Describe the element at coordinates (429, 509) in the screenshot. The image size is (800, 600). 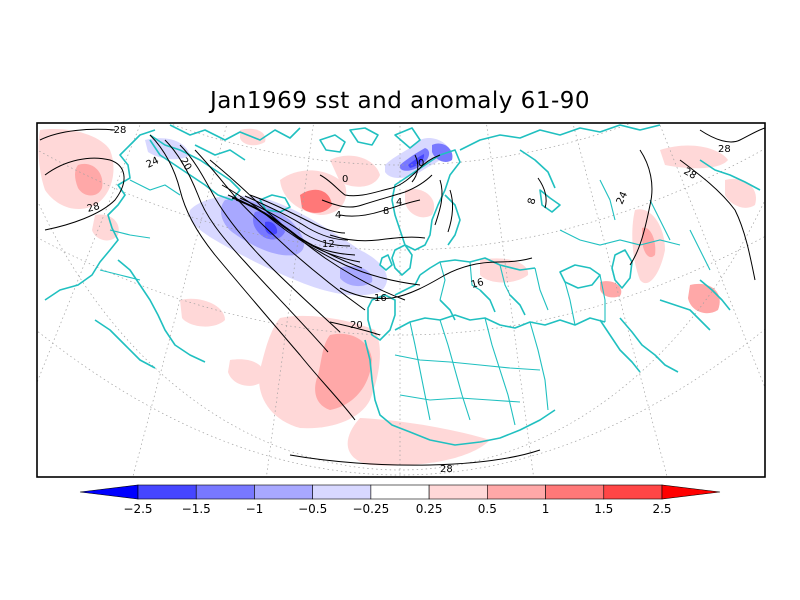
I see `colorbar-tick-label: 0.25` at that location.